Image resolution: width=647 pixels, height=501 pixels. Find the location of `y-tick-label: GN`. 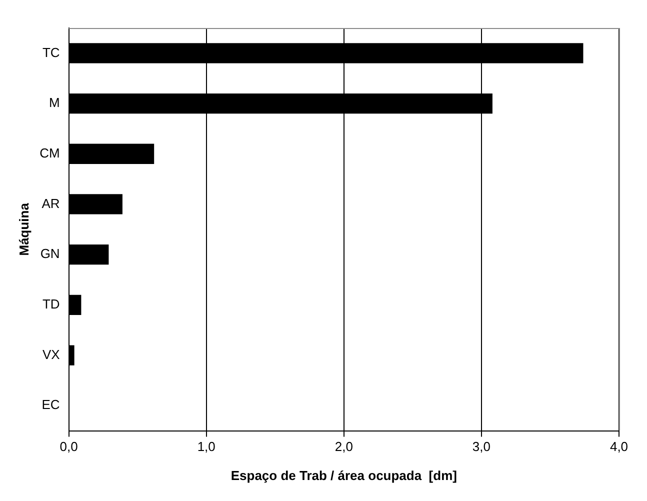

y-tick-label: GN is located at coordinates (50, 254).